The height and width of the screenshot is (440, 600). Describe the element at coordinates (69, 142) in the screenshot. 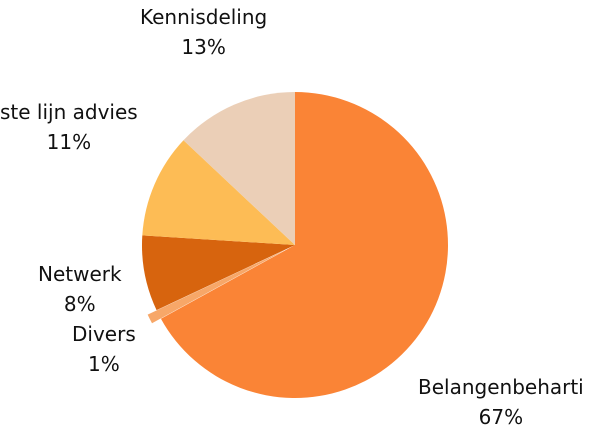

I see `label-eerste-lijn-advies-value: 11%` at that location.